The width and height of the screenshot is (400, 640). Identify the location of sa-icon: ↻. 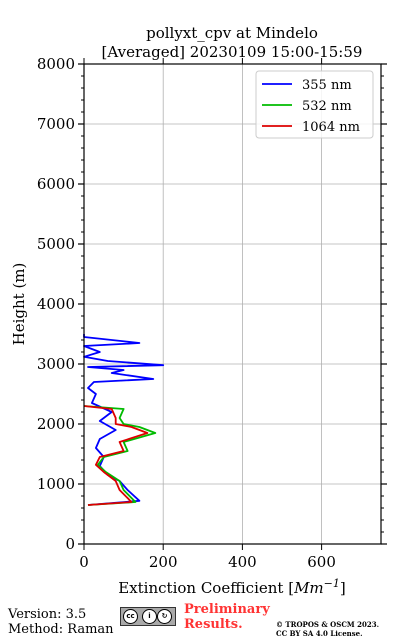
(164, 616).